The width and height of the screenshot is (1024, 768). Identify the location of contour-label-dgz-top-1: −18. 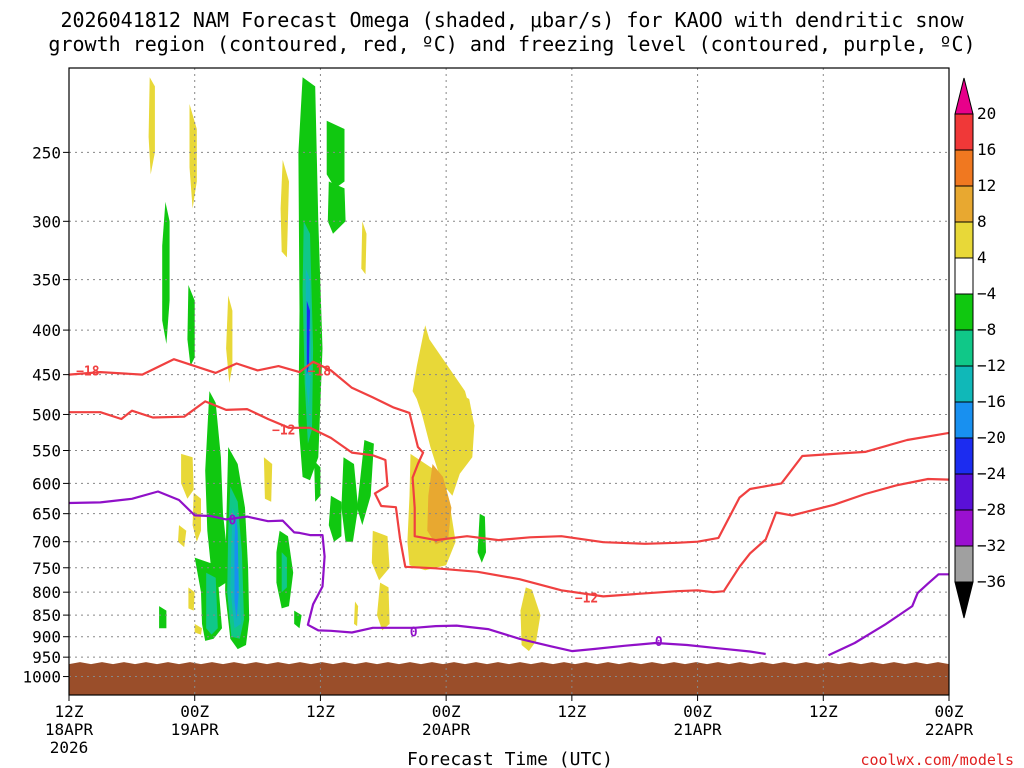
(88, 371).